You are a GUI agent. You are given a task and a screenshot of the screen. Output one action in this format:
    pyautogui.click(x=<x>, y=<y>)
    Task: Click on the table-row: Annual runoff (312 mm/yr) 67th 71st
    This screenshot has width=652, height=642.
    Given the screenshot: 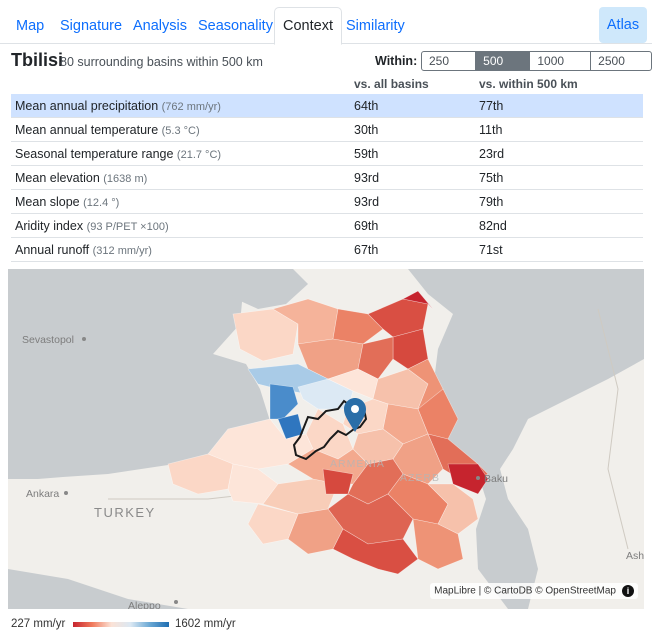 What is the action you would take?
    pyautogui.click(x=327, y=250)
    